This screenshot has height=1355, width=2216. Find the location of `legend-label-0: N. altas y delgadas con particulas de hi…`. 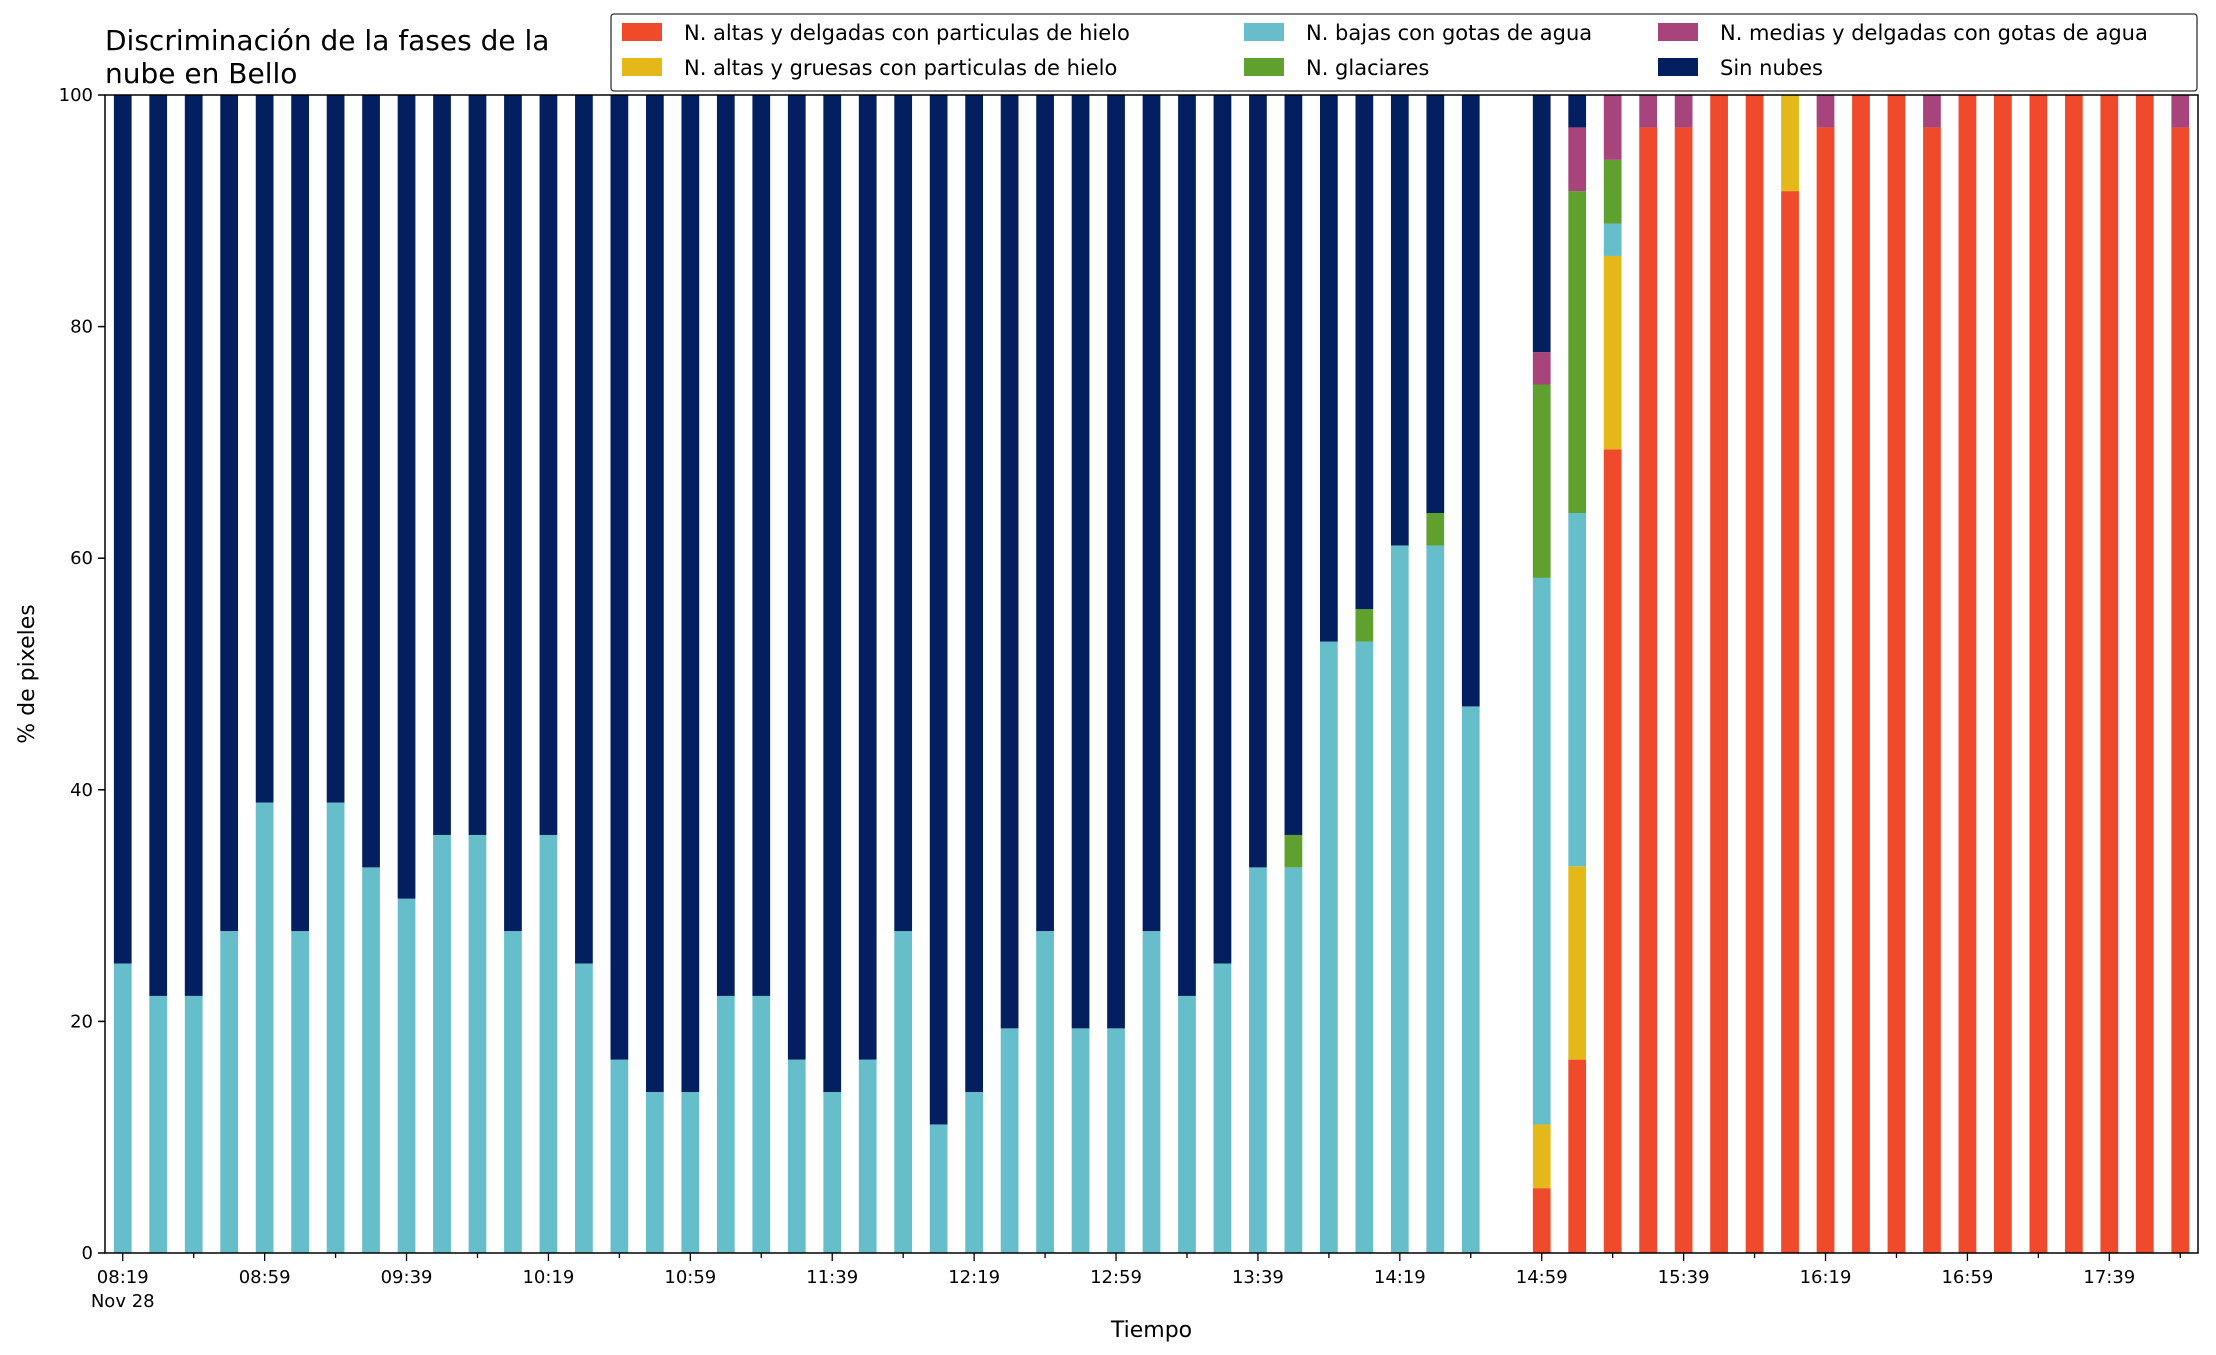

legend-label-0: N. altas y delgadas con particulas de hi… is located at coordinates (907, 33).